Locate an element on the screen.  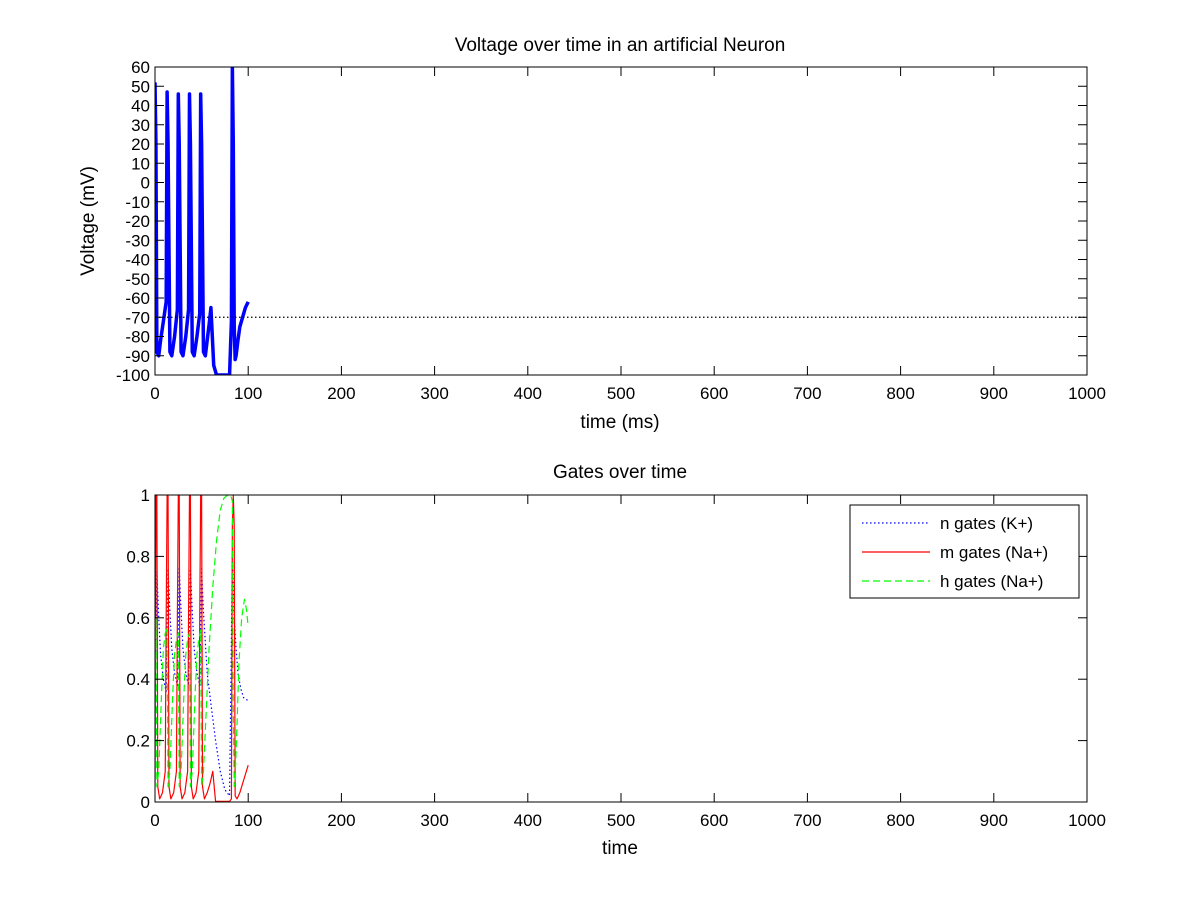
legend-label-n-gates: n gates (K+) is located at coordinates (986, 523).